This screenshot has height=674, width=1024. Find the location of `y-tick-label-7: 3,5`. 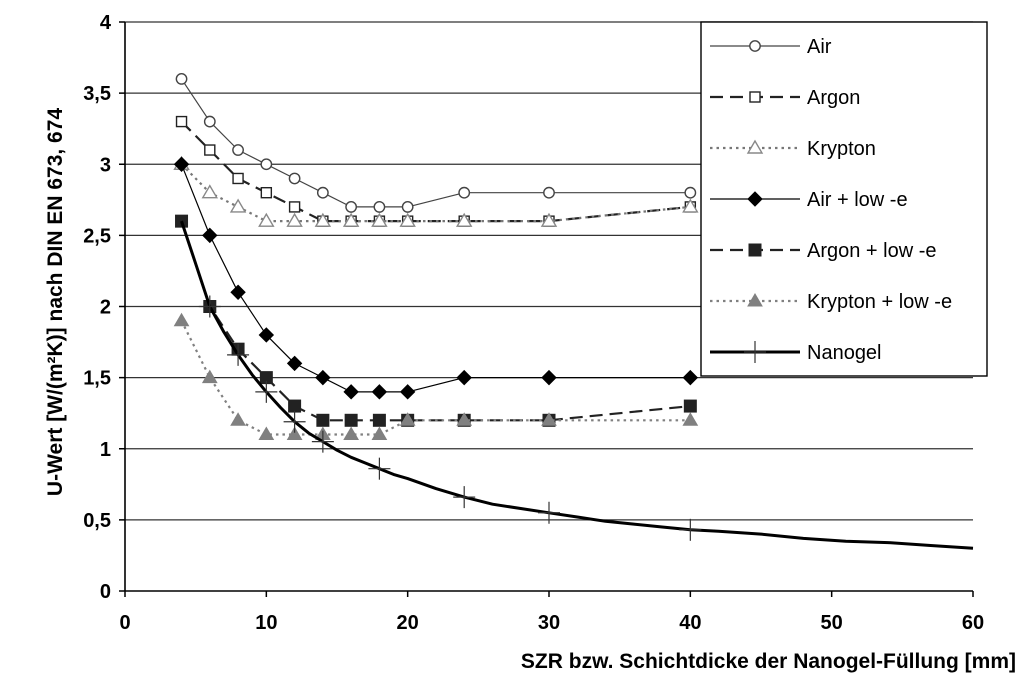

y-tick-label-7: 3,5 is located at coordinates (97, 94).